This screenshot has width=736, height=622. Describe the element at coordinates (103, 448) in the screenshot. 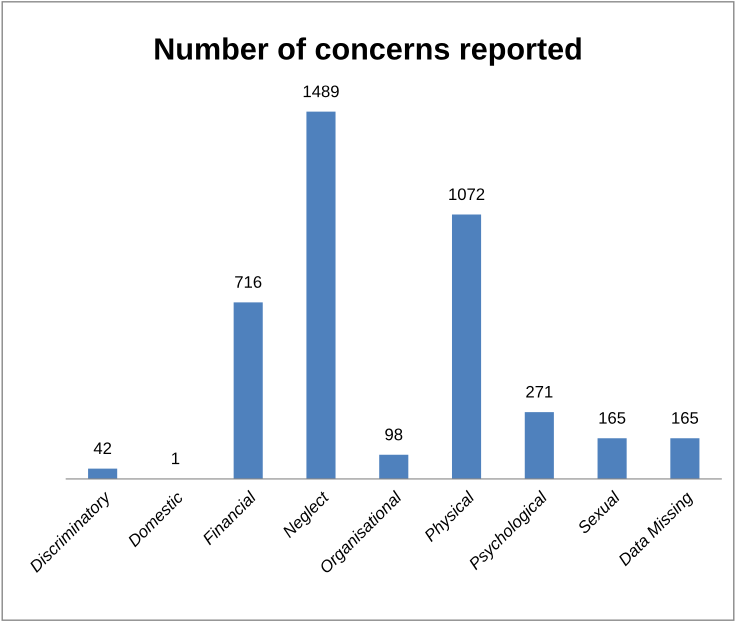

I see `data-label: 42` at that location.